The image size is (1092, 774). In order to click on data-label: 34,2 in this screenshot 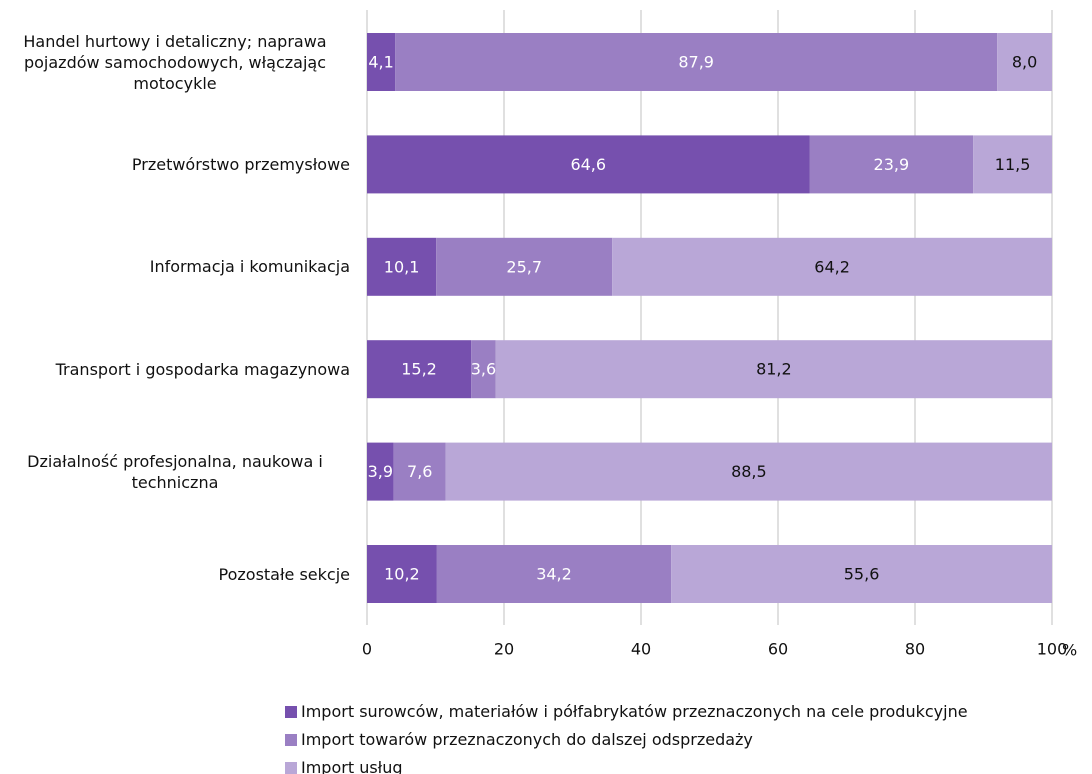, I will do `click(554, 574)`.